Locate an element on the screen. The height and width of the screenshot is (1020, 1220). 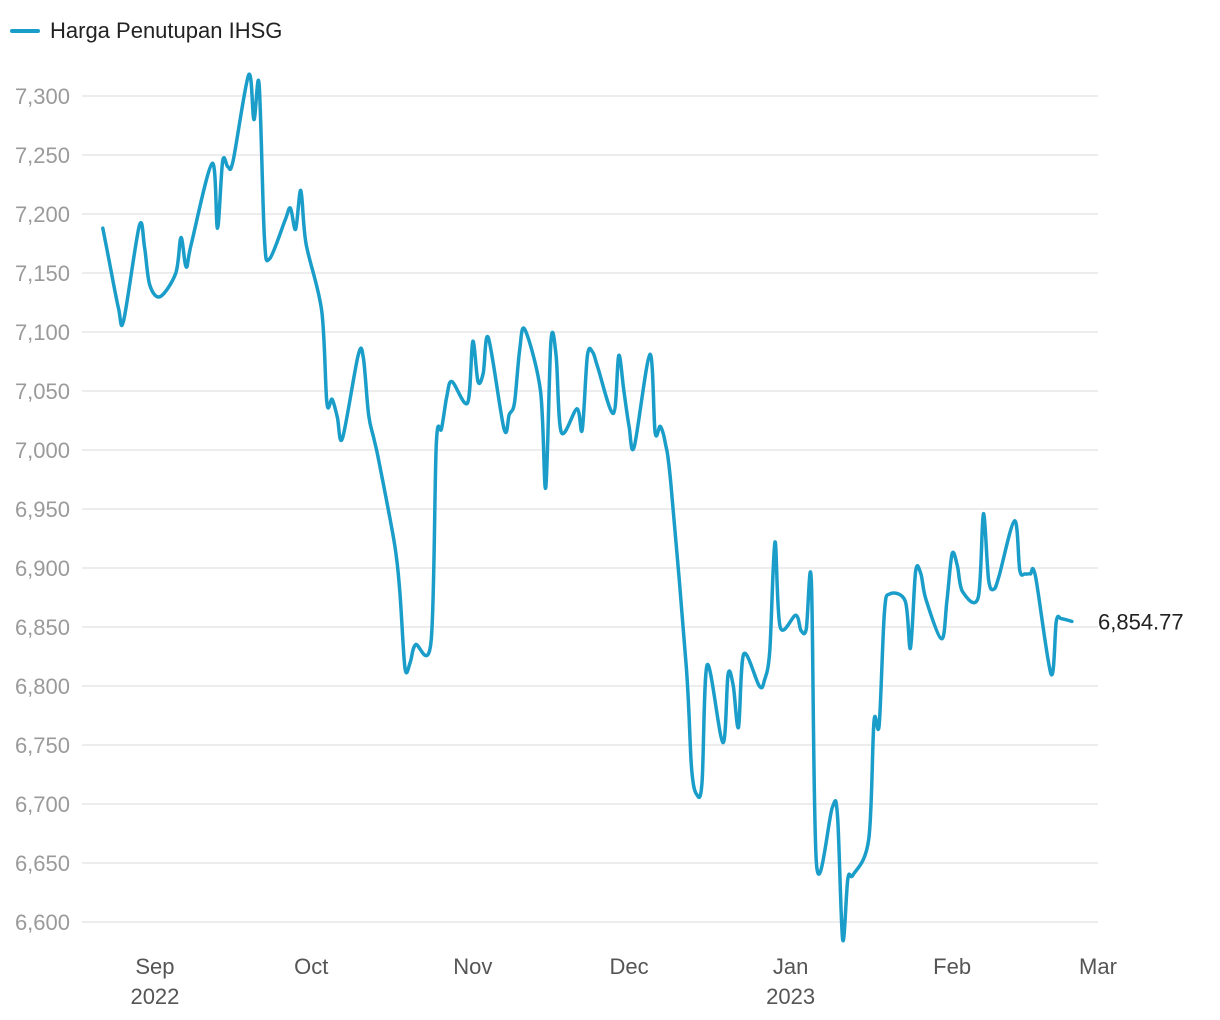
y-tick-label: 7,050 is located at coordinates (42, 391).